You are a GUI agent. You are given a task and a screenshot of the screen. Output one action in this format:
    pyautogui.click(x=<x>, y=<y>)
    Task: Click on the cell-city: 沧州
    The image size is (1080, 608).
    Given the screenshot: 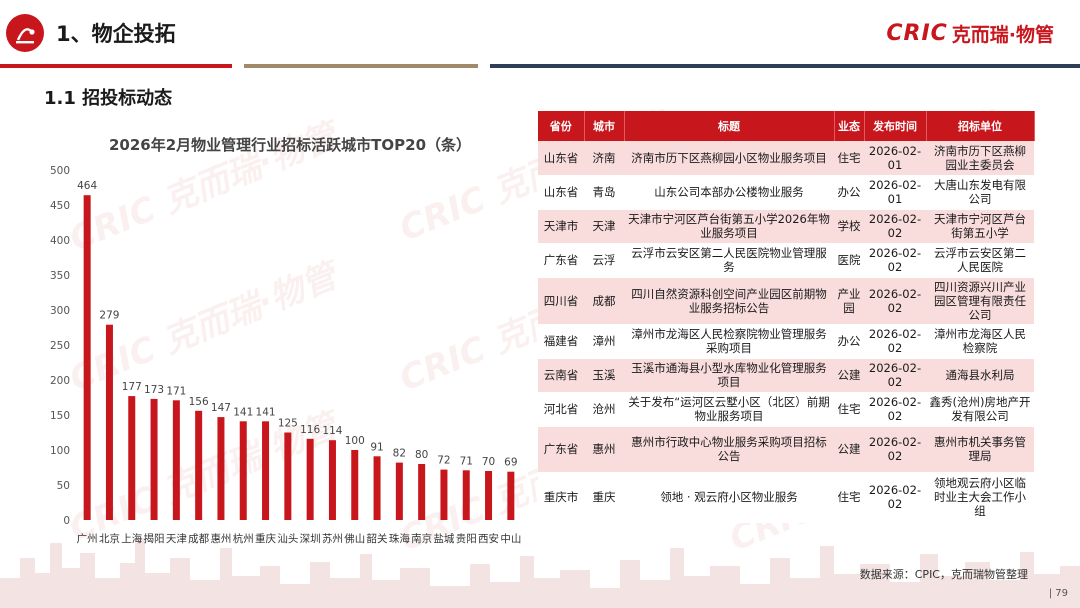 What is the action you would take?
    pyautogui.click(x=604, y=409)
    